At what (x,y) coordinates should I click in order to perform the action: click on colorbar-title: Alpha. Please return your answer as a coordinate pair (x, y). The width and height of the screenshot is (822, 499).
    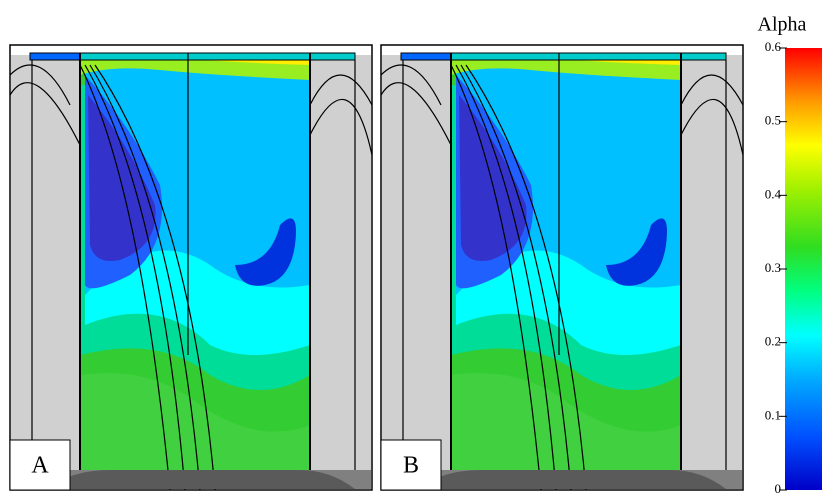
    Looking at the image, I should click on (782, 25).